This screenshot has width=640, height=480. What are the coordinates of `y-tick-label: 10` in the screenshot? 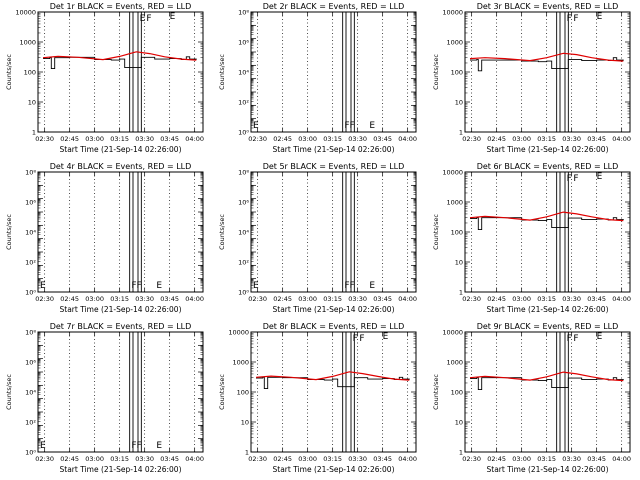 It's located at (245, 422).